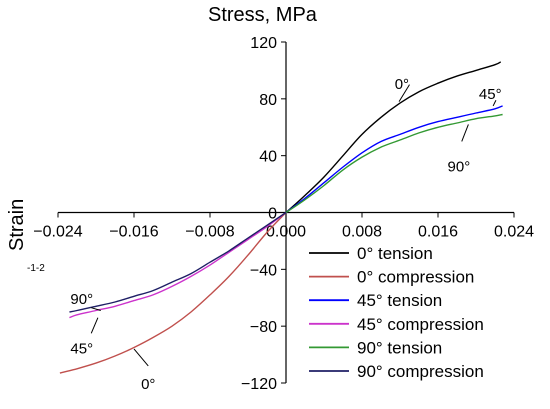  Describe the element at coordinates (259, 384) in the screenshot. I see `y-tick-label: −120` at that location.